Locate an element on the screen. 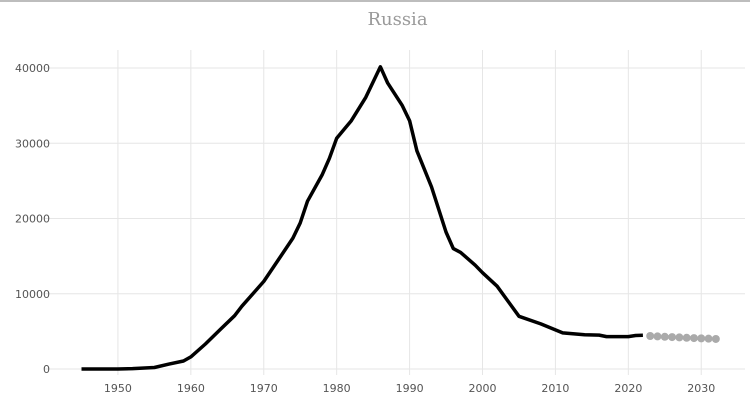 The image size is (750, 416). x-tick-label: 1990 is located at coordinates (410, 388).